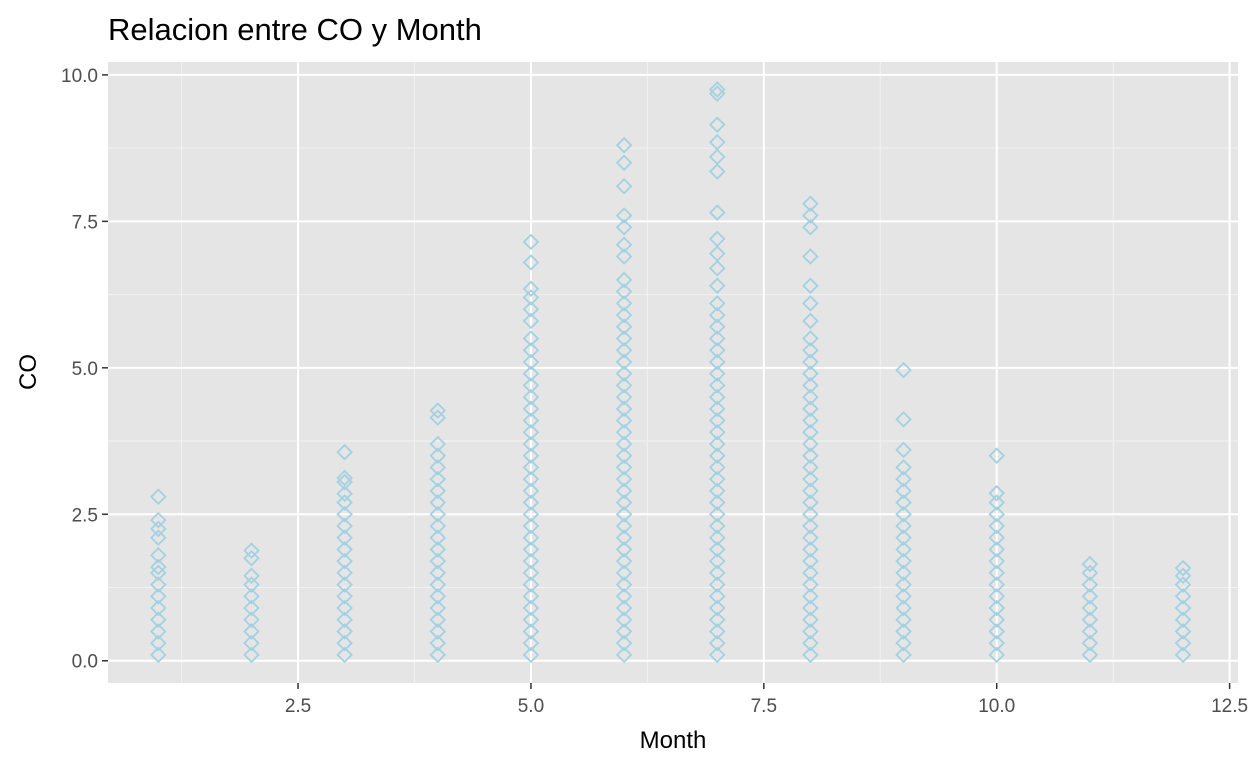 The height and width of the screenshot is (768, 1248). Describe the element at coordinates (28, 372) in the screenshot. I see `y-axis-label: CO` at that location.